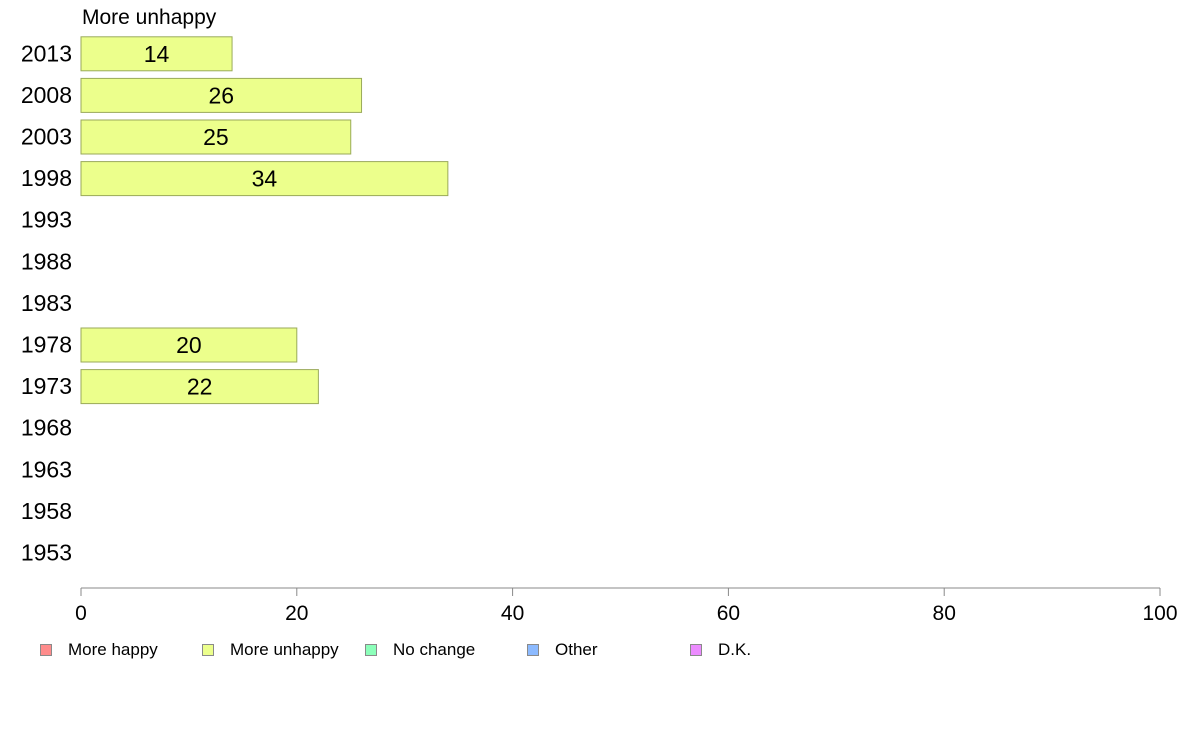  Describe the element at coordinates (46, 137) in the screenshot. I see `category-label: 2003` at that location.